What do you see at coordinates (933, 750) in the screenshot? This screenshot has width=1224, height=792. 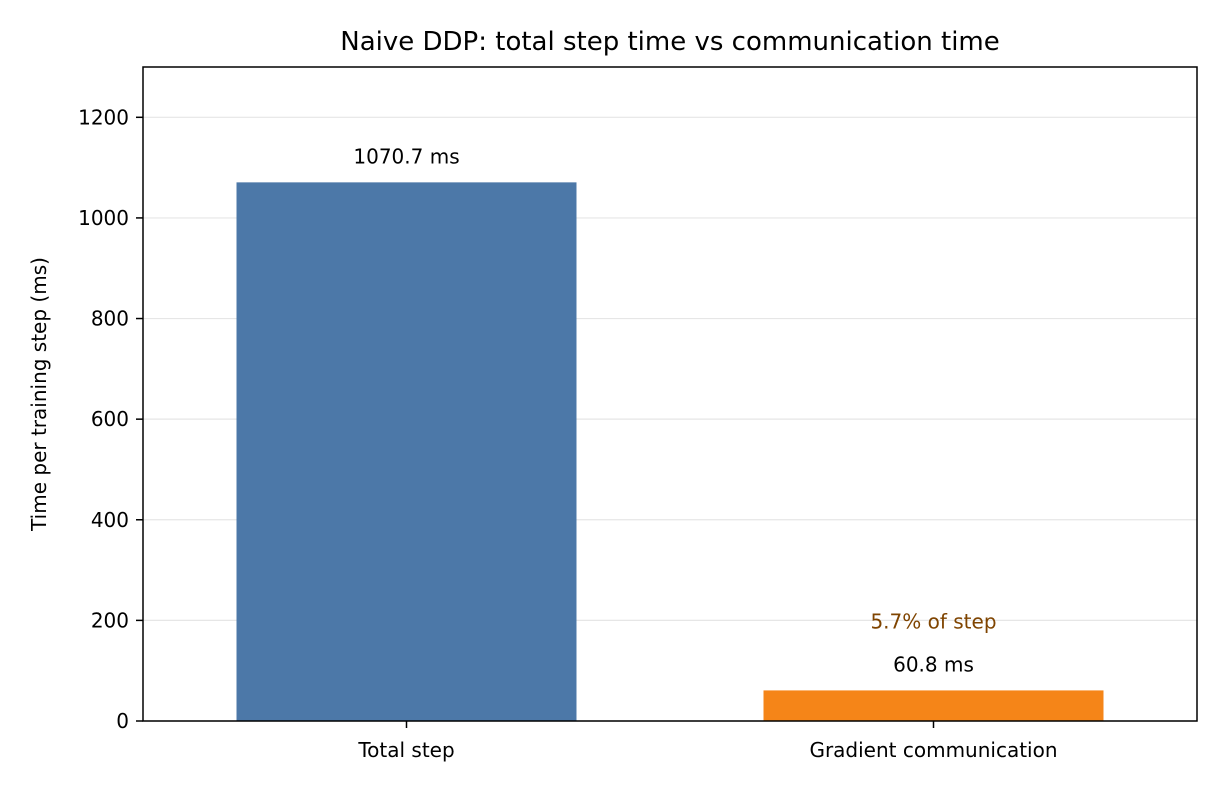 I see `x-tick-label: Gradient communication` at bounding box center [933, 750].